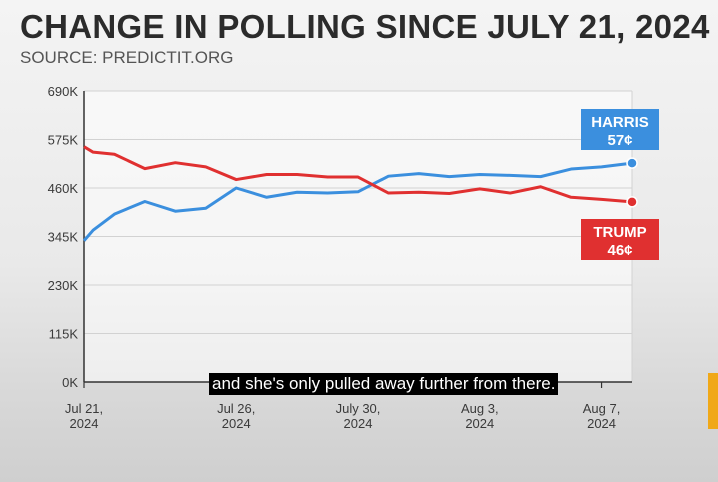 The image size is (718, 482). Describe the element at coordinates (63, 188) in the screenshot. I see `y-tick-label: 460K` at that location.